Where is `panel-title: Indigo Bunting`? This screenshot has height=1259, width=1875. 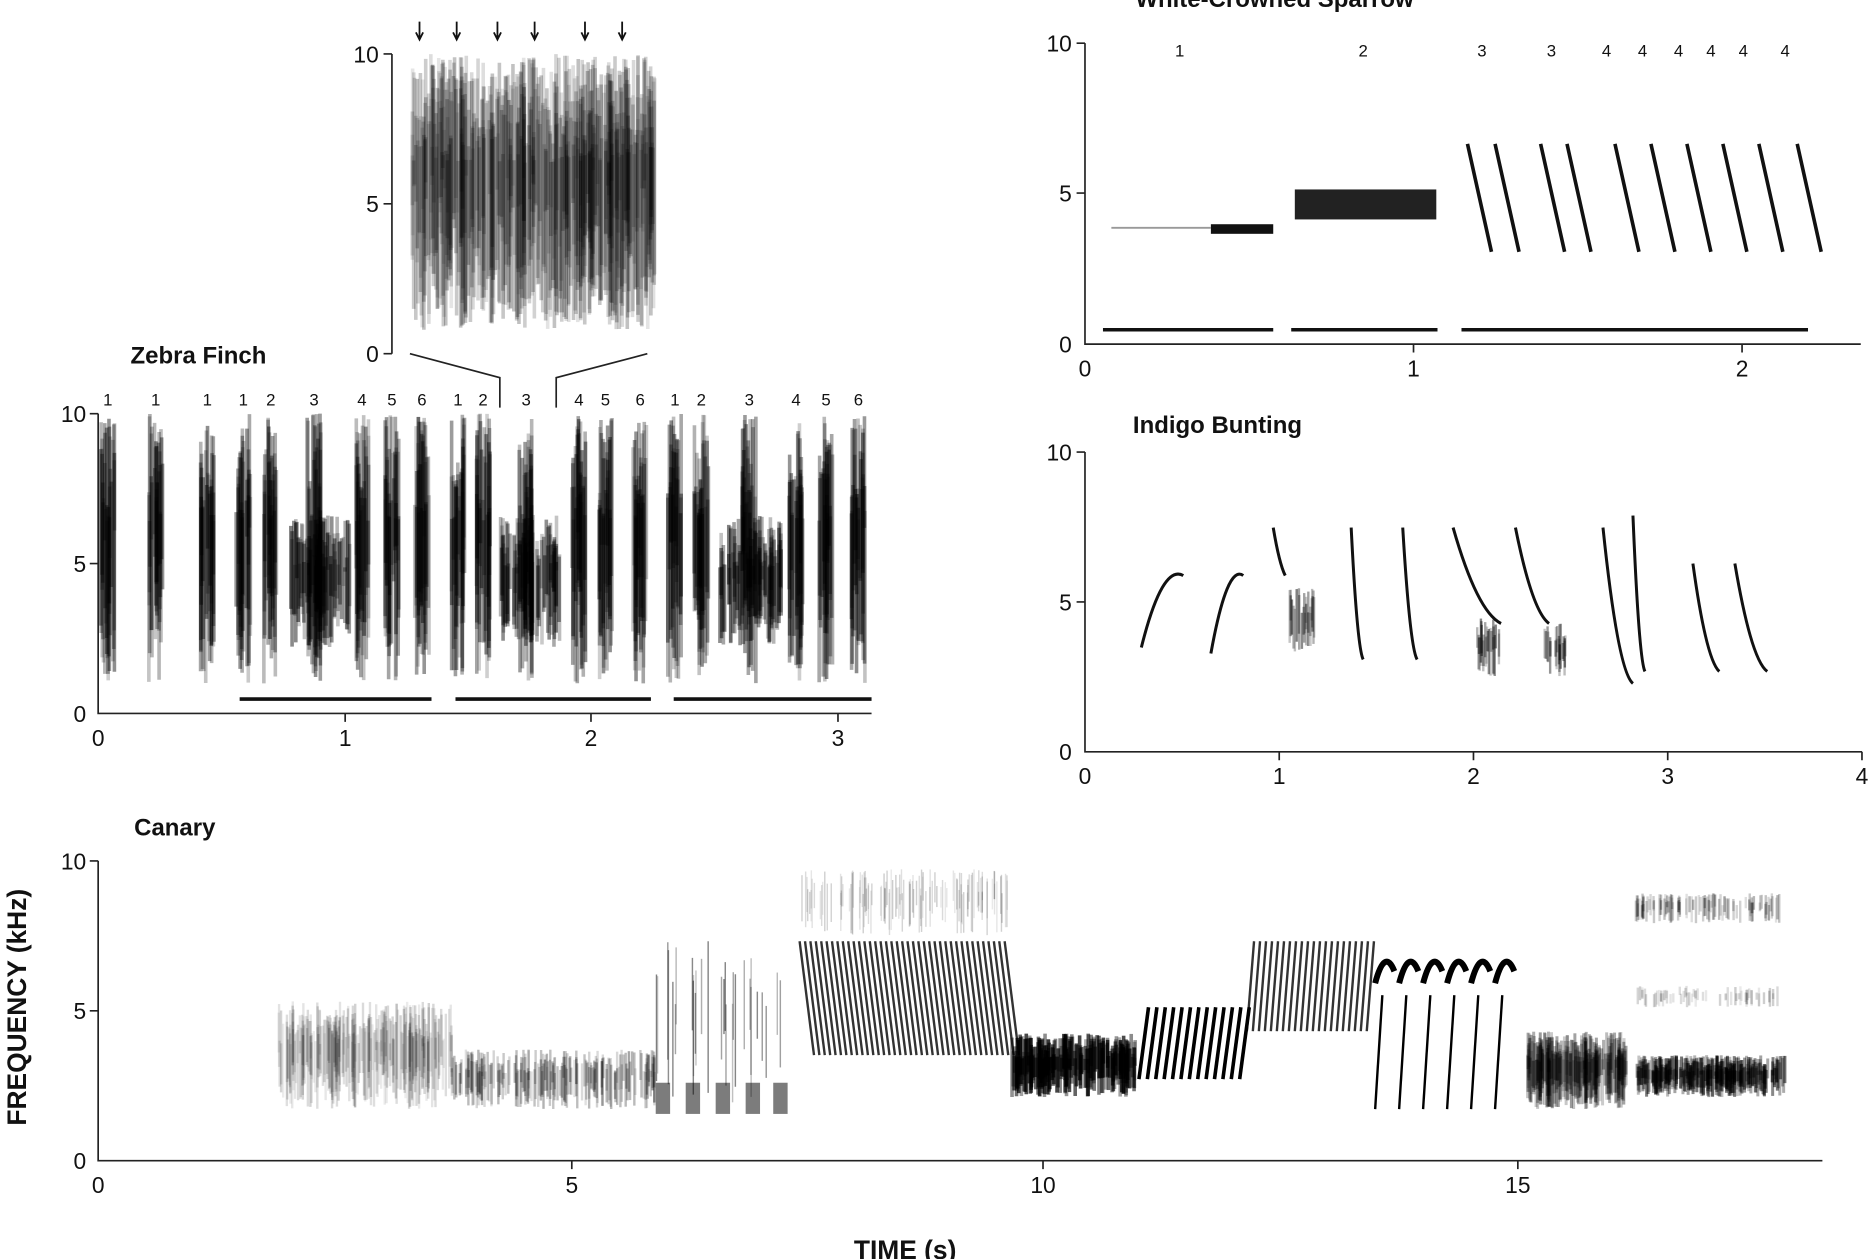
panel-title: Indigo Bunting is located at coordinates (1217, 425).